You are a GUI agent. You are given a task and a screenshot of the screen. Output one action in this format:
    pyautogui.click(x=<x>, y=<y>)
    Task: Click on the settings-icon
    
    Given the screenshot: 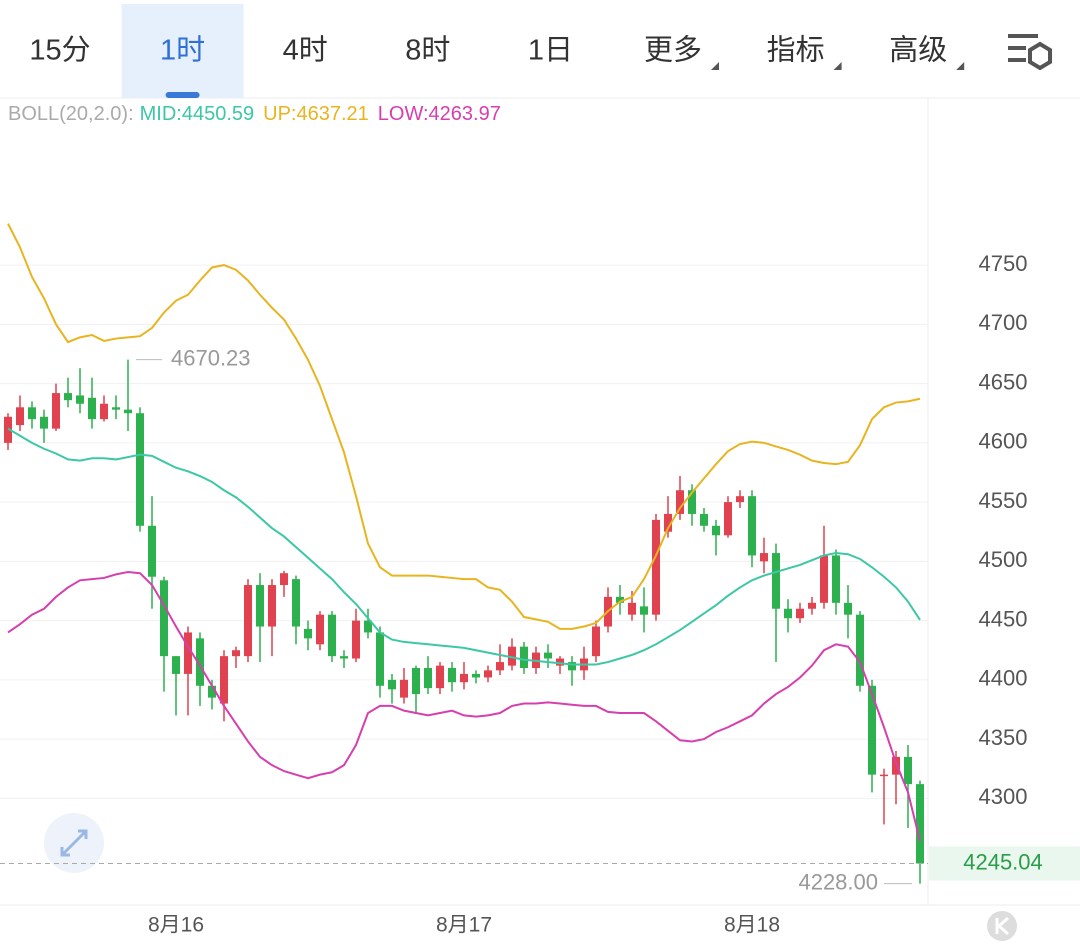 What is the action you would take?
    pyautogui.click(x=1030, y=52)
    